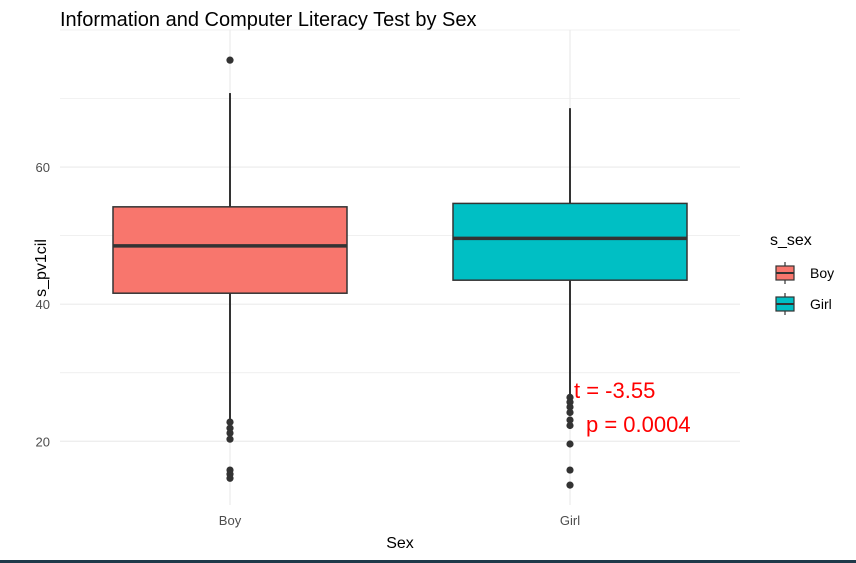  What do you see at coordinates (614, 390) in the screenshot?
I see `annotation-t: t = -3.55` at bounding box center [614, 390].